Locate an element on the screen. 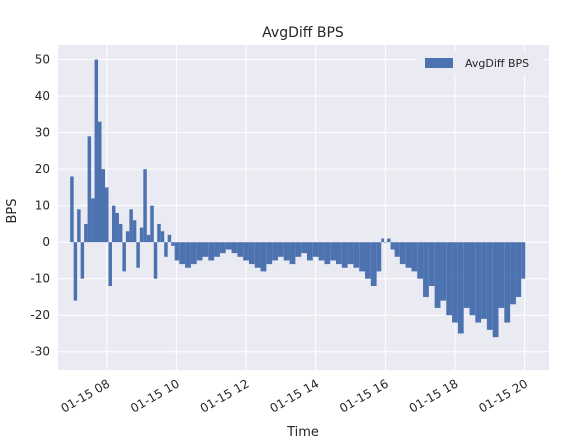 This screenshot has width=561, height=439. x-tick-label: 01-15 16 is located at coordinates (364, 395).